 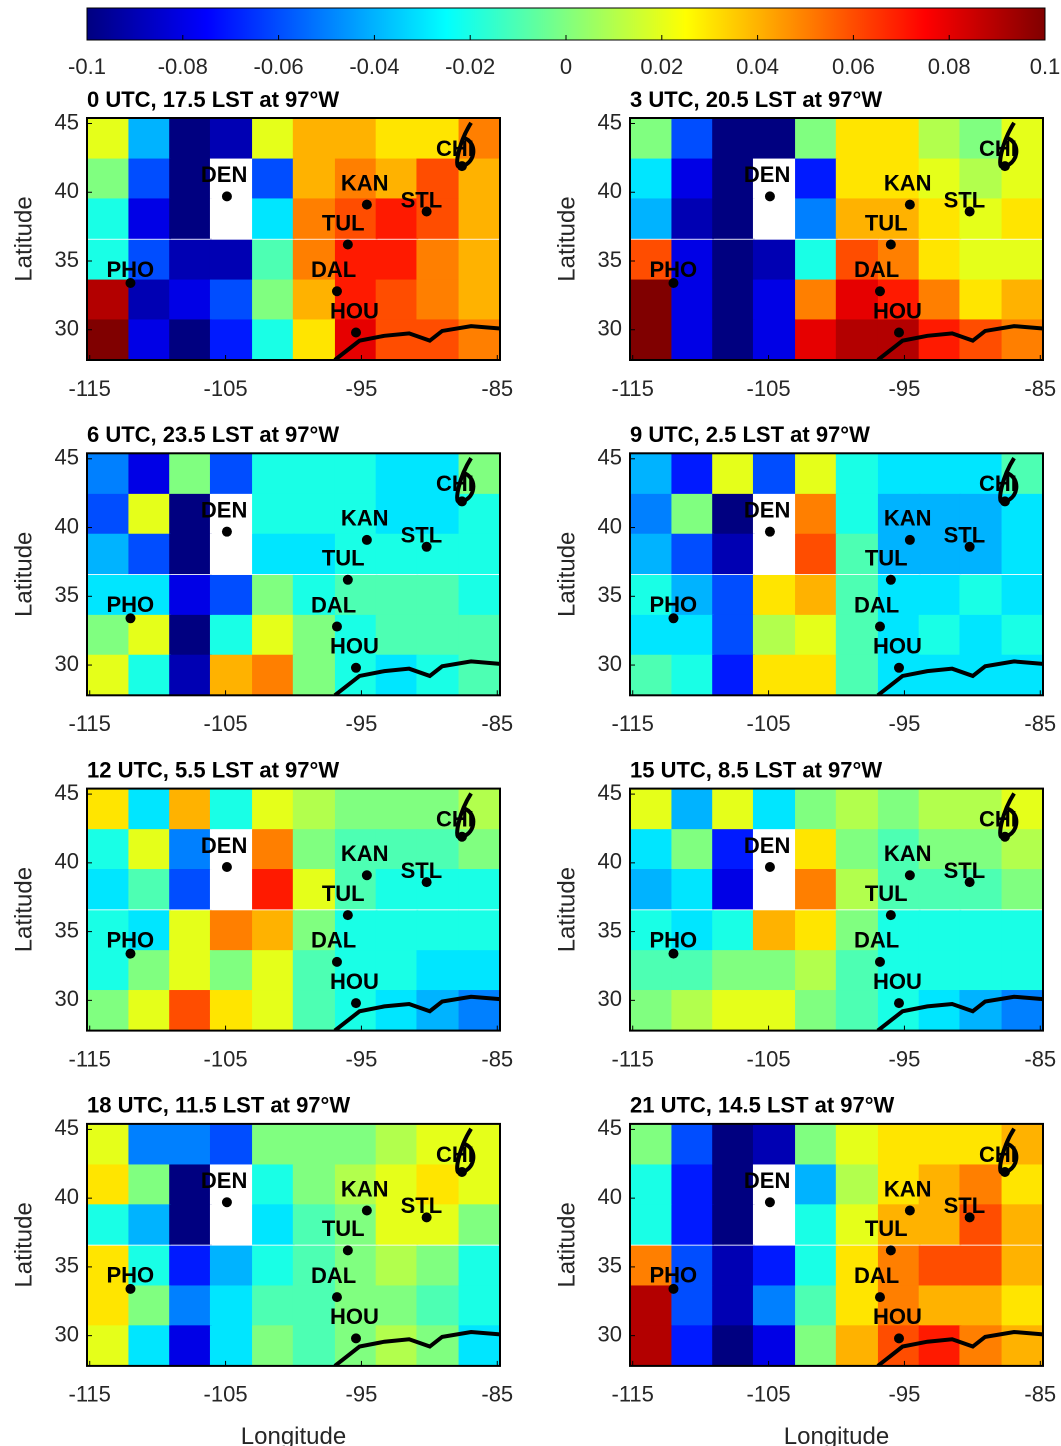 I want to click on city-label: TUL, so click(x=343, y=893).